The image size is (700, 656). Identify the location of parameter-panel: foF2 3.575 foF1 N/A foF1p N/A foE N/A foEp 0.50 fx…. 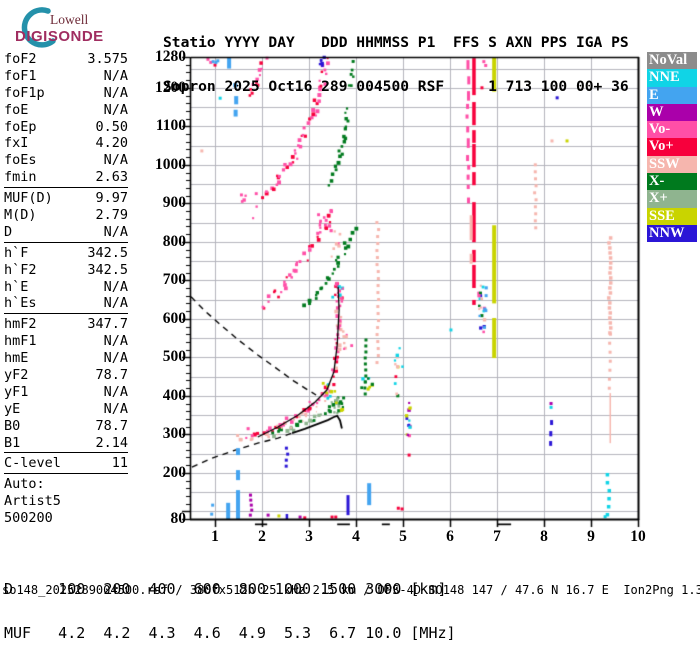
(66, 289).